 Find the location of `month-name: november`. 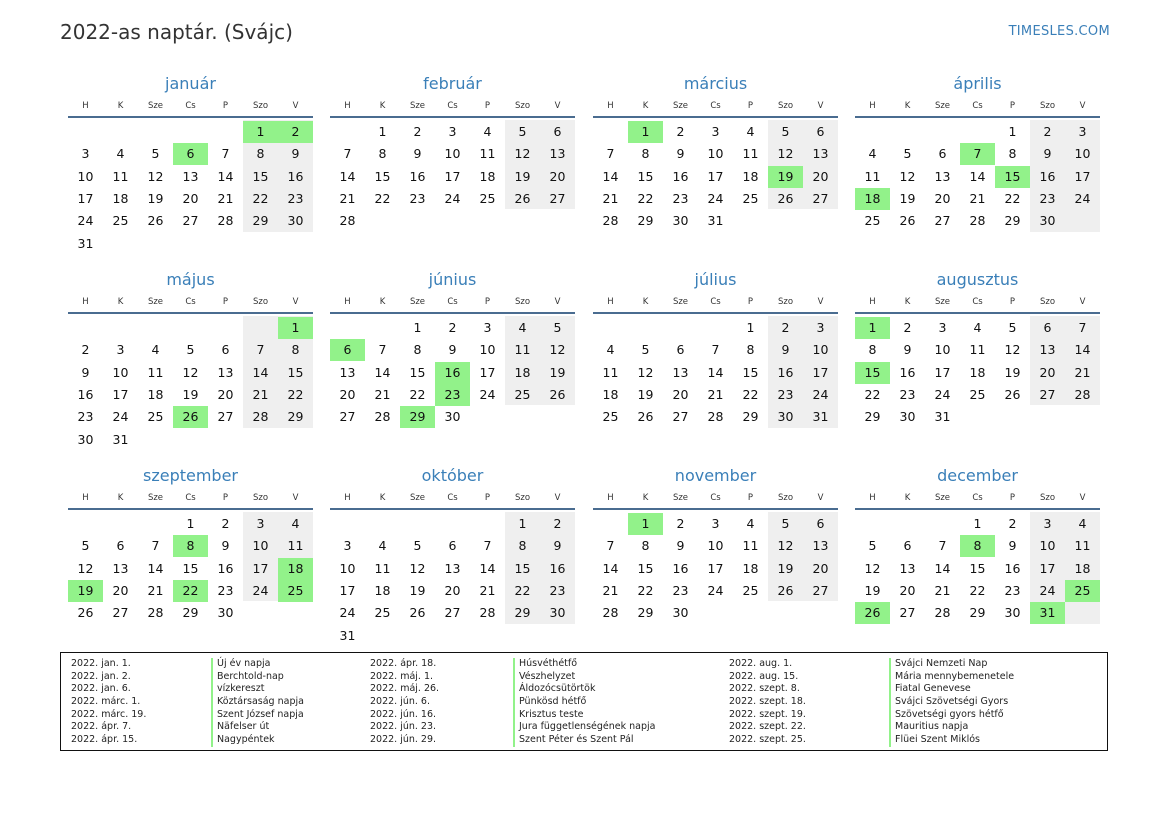

month-name: november is located at coordinates (715, 475).